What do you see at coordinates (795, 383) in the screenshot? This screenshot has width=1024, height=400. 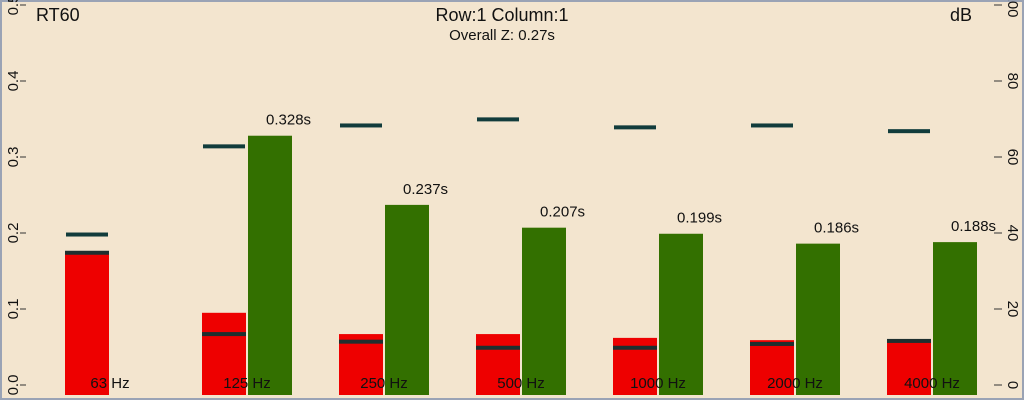 I see `x-tick-label: 2000 Hz` at bounding box center [795, 383].